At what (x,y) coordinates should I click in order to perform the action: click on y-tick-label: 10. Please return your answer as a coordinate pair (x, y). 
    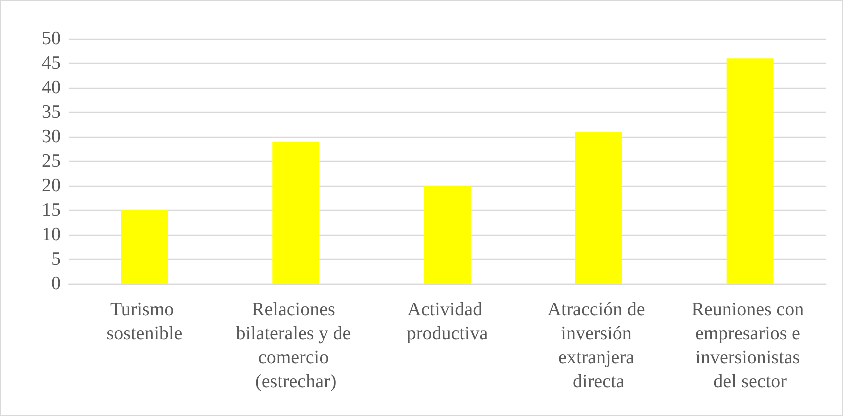
    Looking at the image, I should click on (51, 235).